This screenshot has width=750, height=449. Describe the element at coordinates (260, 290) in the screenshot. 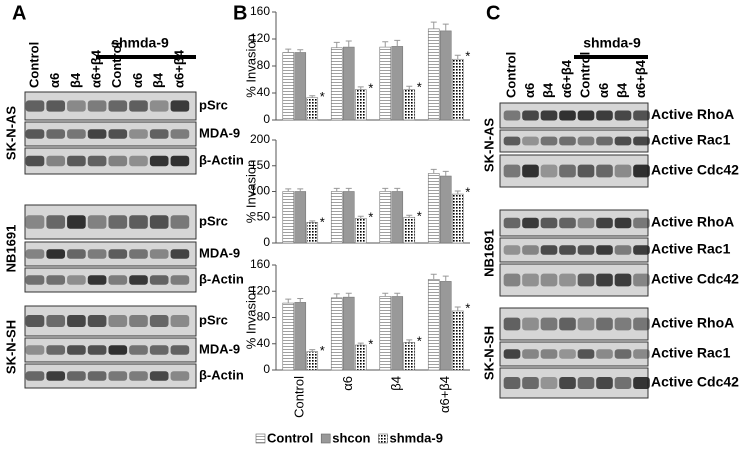

I see `y-tick-label: 120` at that location.